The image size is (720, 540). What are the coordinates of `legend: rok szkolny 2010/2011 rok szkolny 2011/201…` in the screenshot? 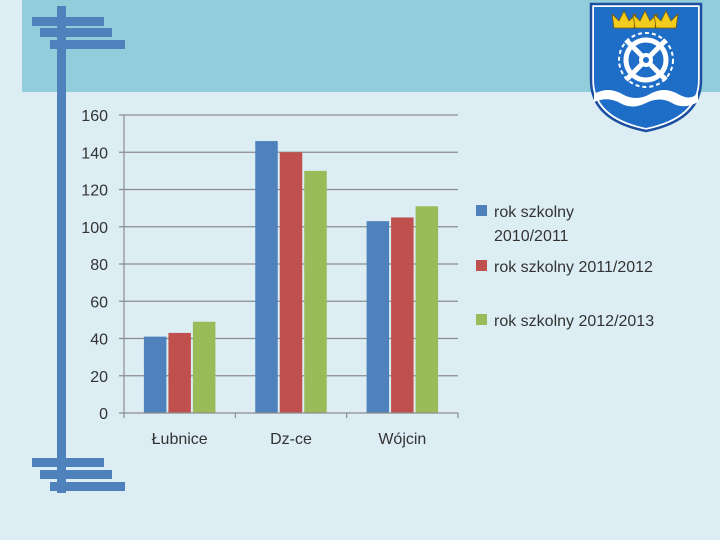 It's located at (565, 267).